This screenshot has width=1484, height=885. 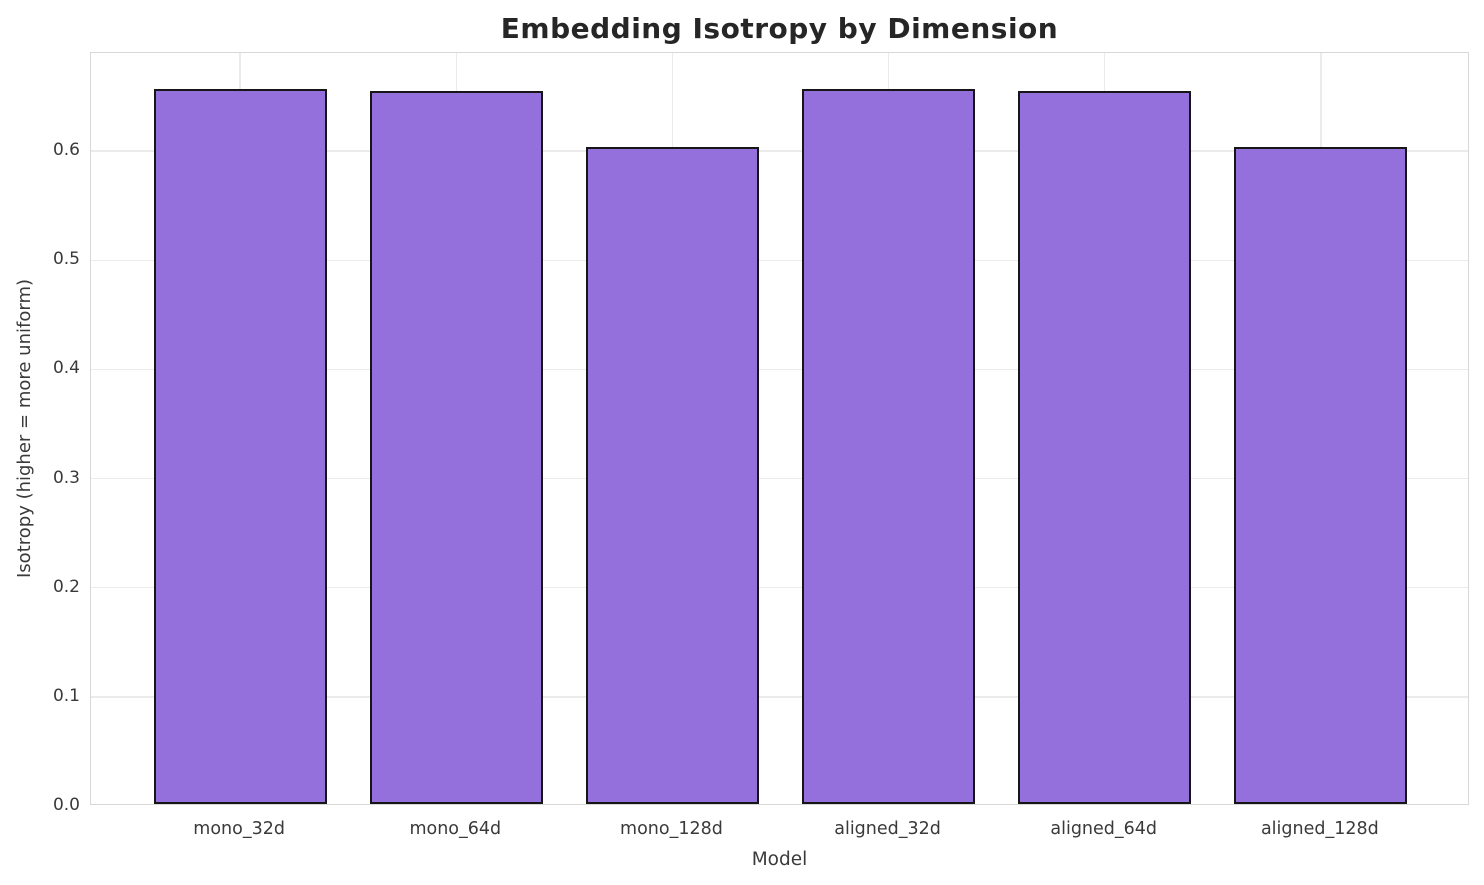 I want to click on y-tick-label: 0.2, so click(x=66, y=586).